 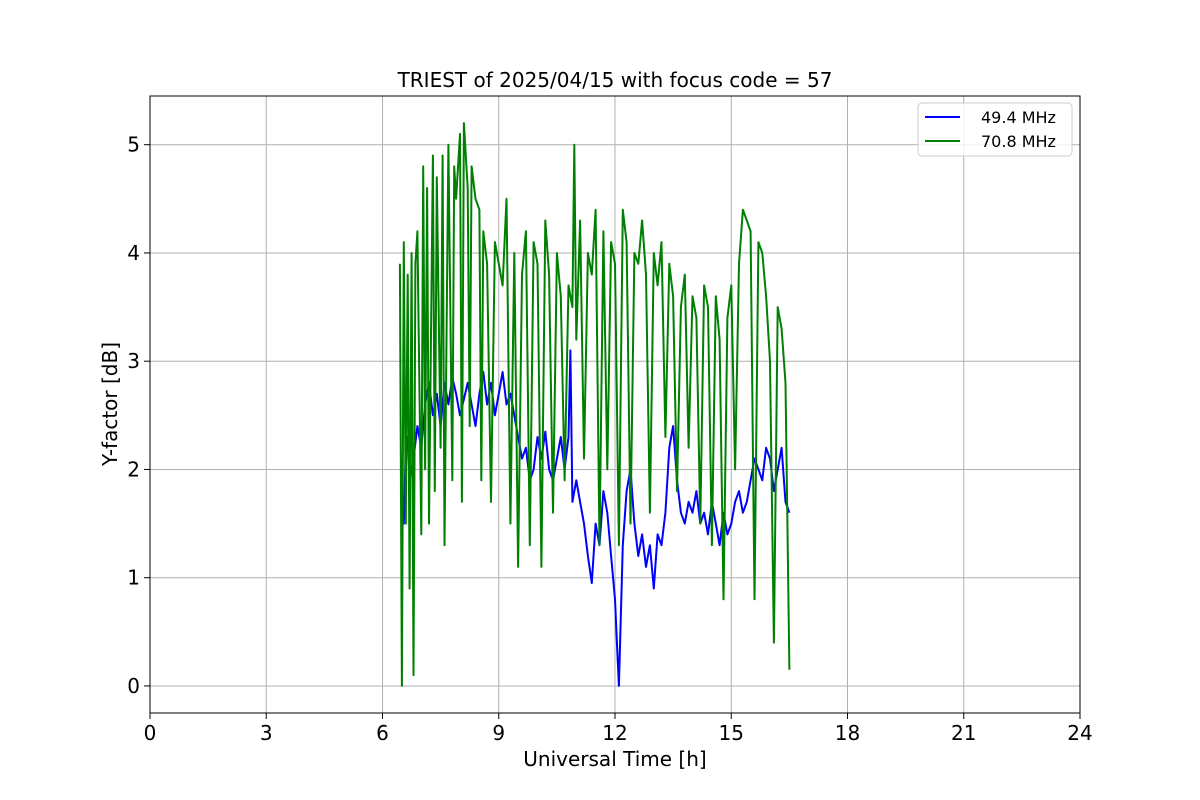 What do you see at coordinates (133, 578) in the screenshot?
I see `y-tick-label: 1` at bounding box center [133, 578].